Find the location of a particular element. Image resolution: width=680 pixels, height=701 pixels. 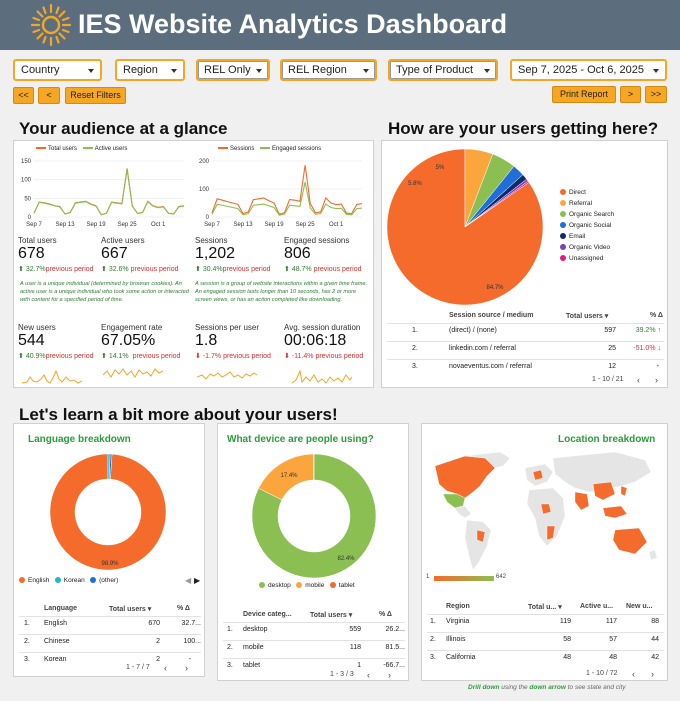

table-row: 3. novaeventus.com / referral 12 - is located at coordinates (525, 370).